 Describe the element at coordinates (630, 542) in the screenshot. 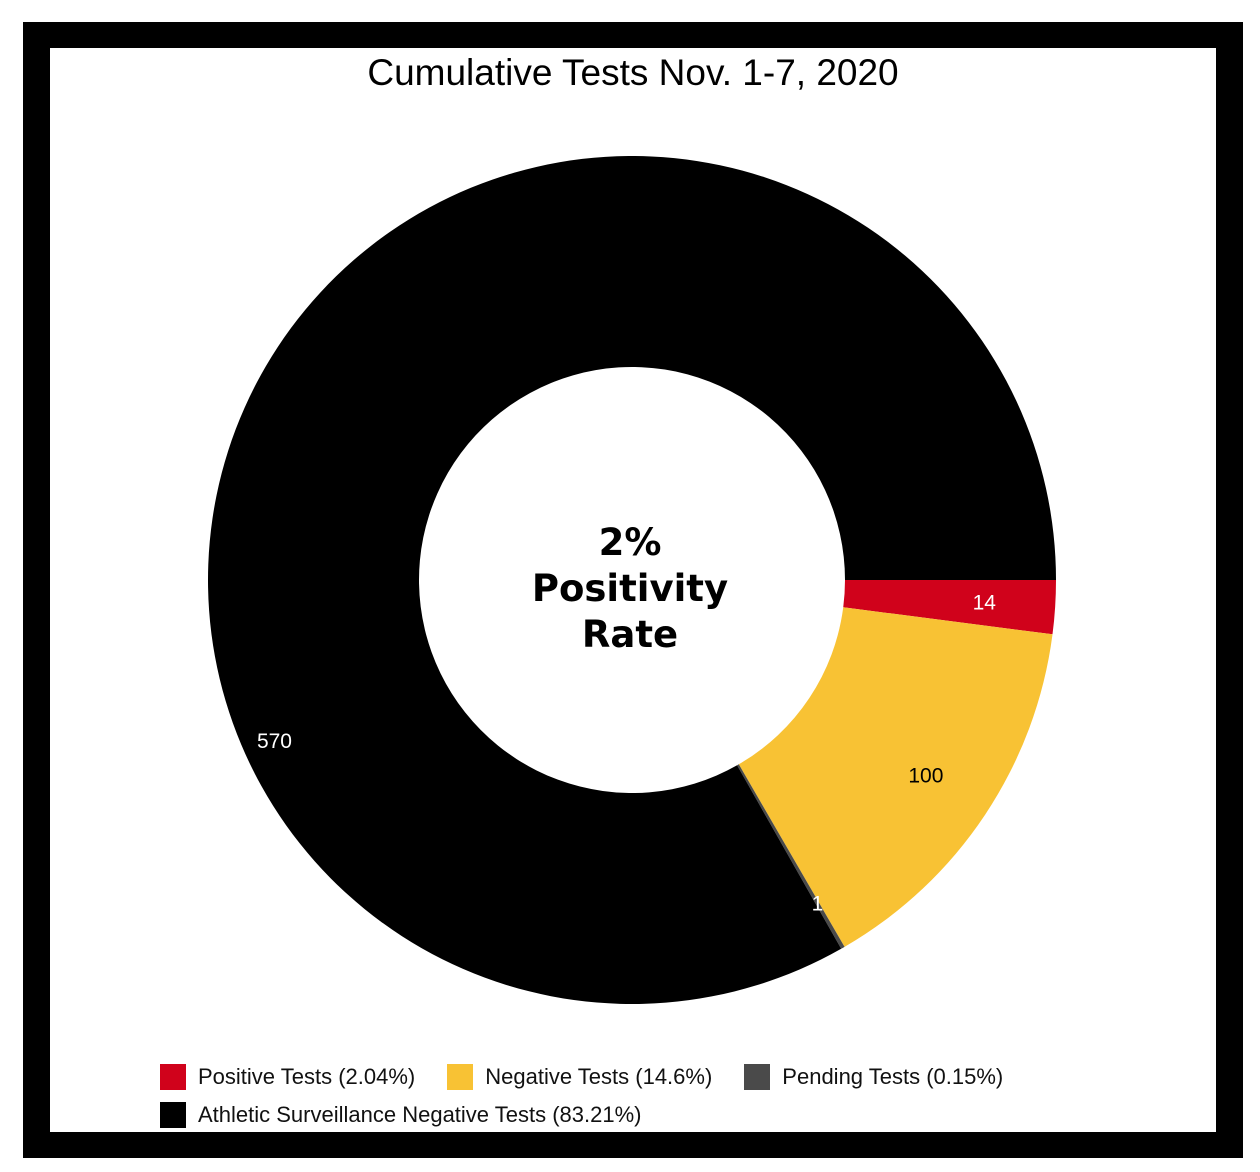

I see `center-percent: 2%` at that location.